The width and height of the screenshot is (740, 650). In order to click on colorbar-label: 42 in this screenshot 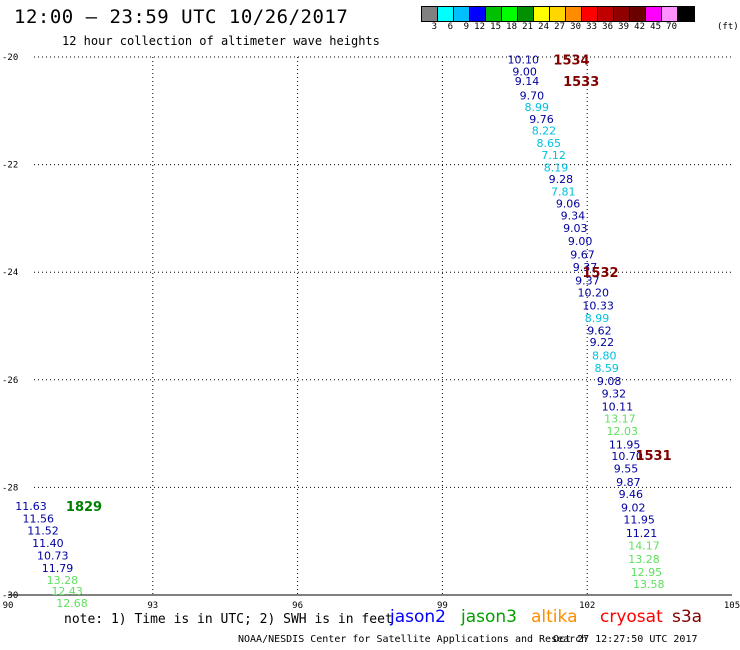, I will do `click(639, 27)`.